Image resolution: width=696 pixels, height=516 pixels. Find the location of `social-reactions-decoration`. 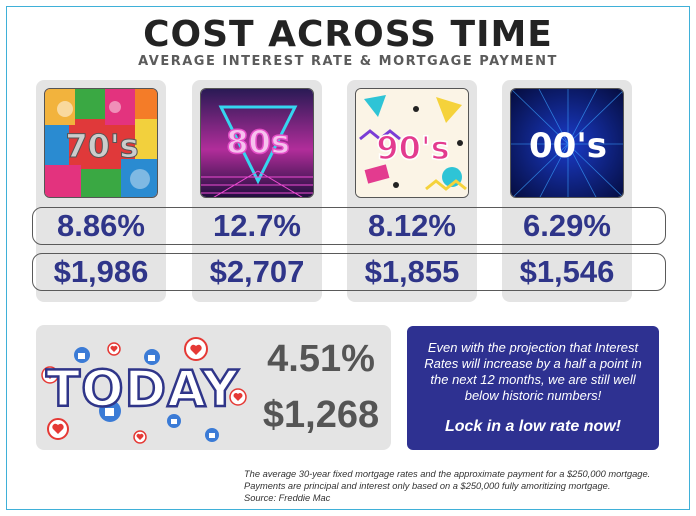

social-reactions-decoration is located at coordinates (144, 390).